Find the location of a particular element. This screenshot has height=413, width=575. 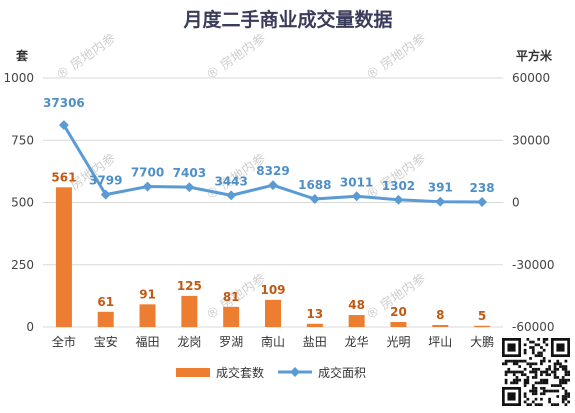

line-point-大鹏 is located at coordinates (482, 202).